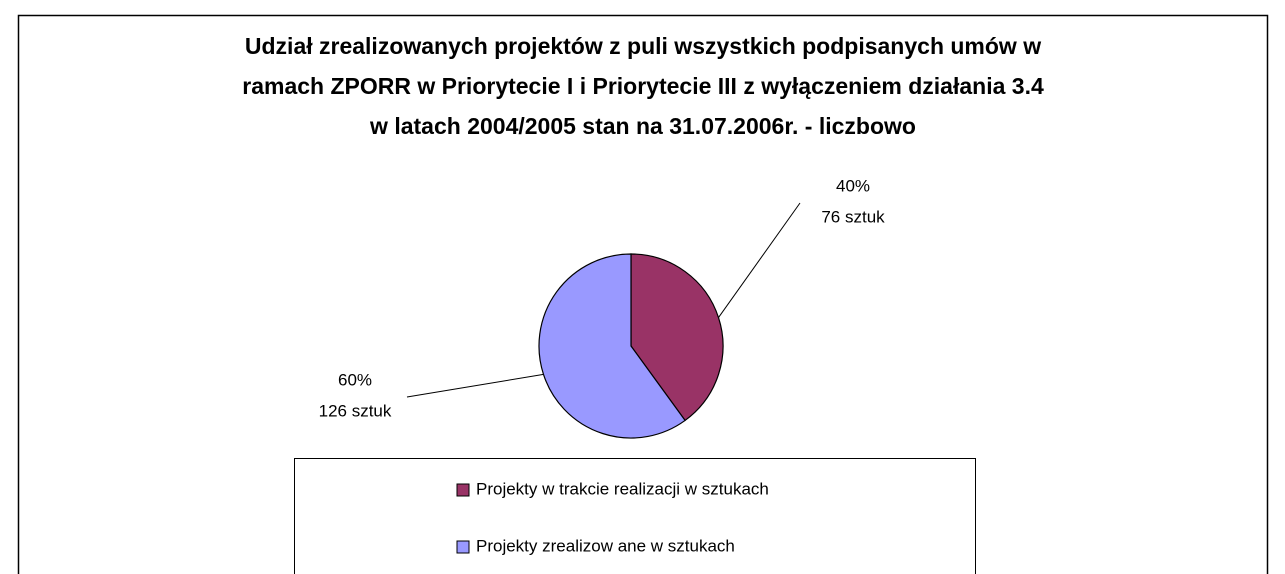 The image size is (1285, 574). Describe the element at coordinates (355, 379) in the screenshot. I see `data-label: 60%` at that location.